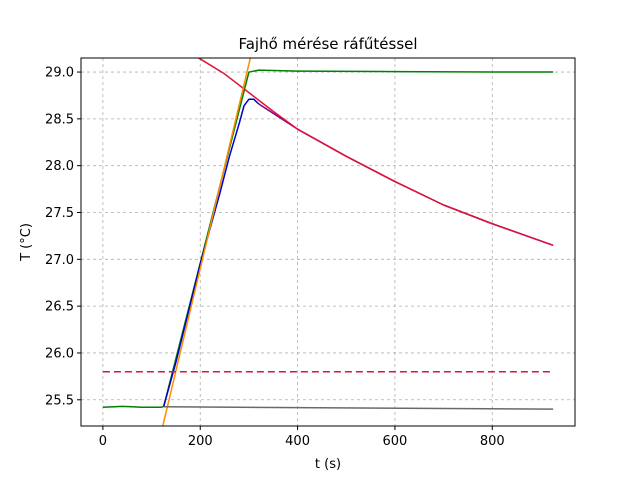  I want to click on y-axis: 25.5 26.0 26.5 27.0 27.5 28.0 28.5 29.0, so click(63, 237).